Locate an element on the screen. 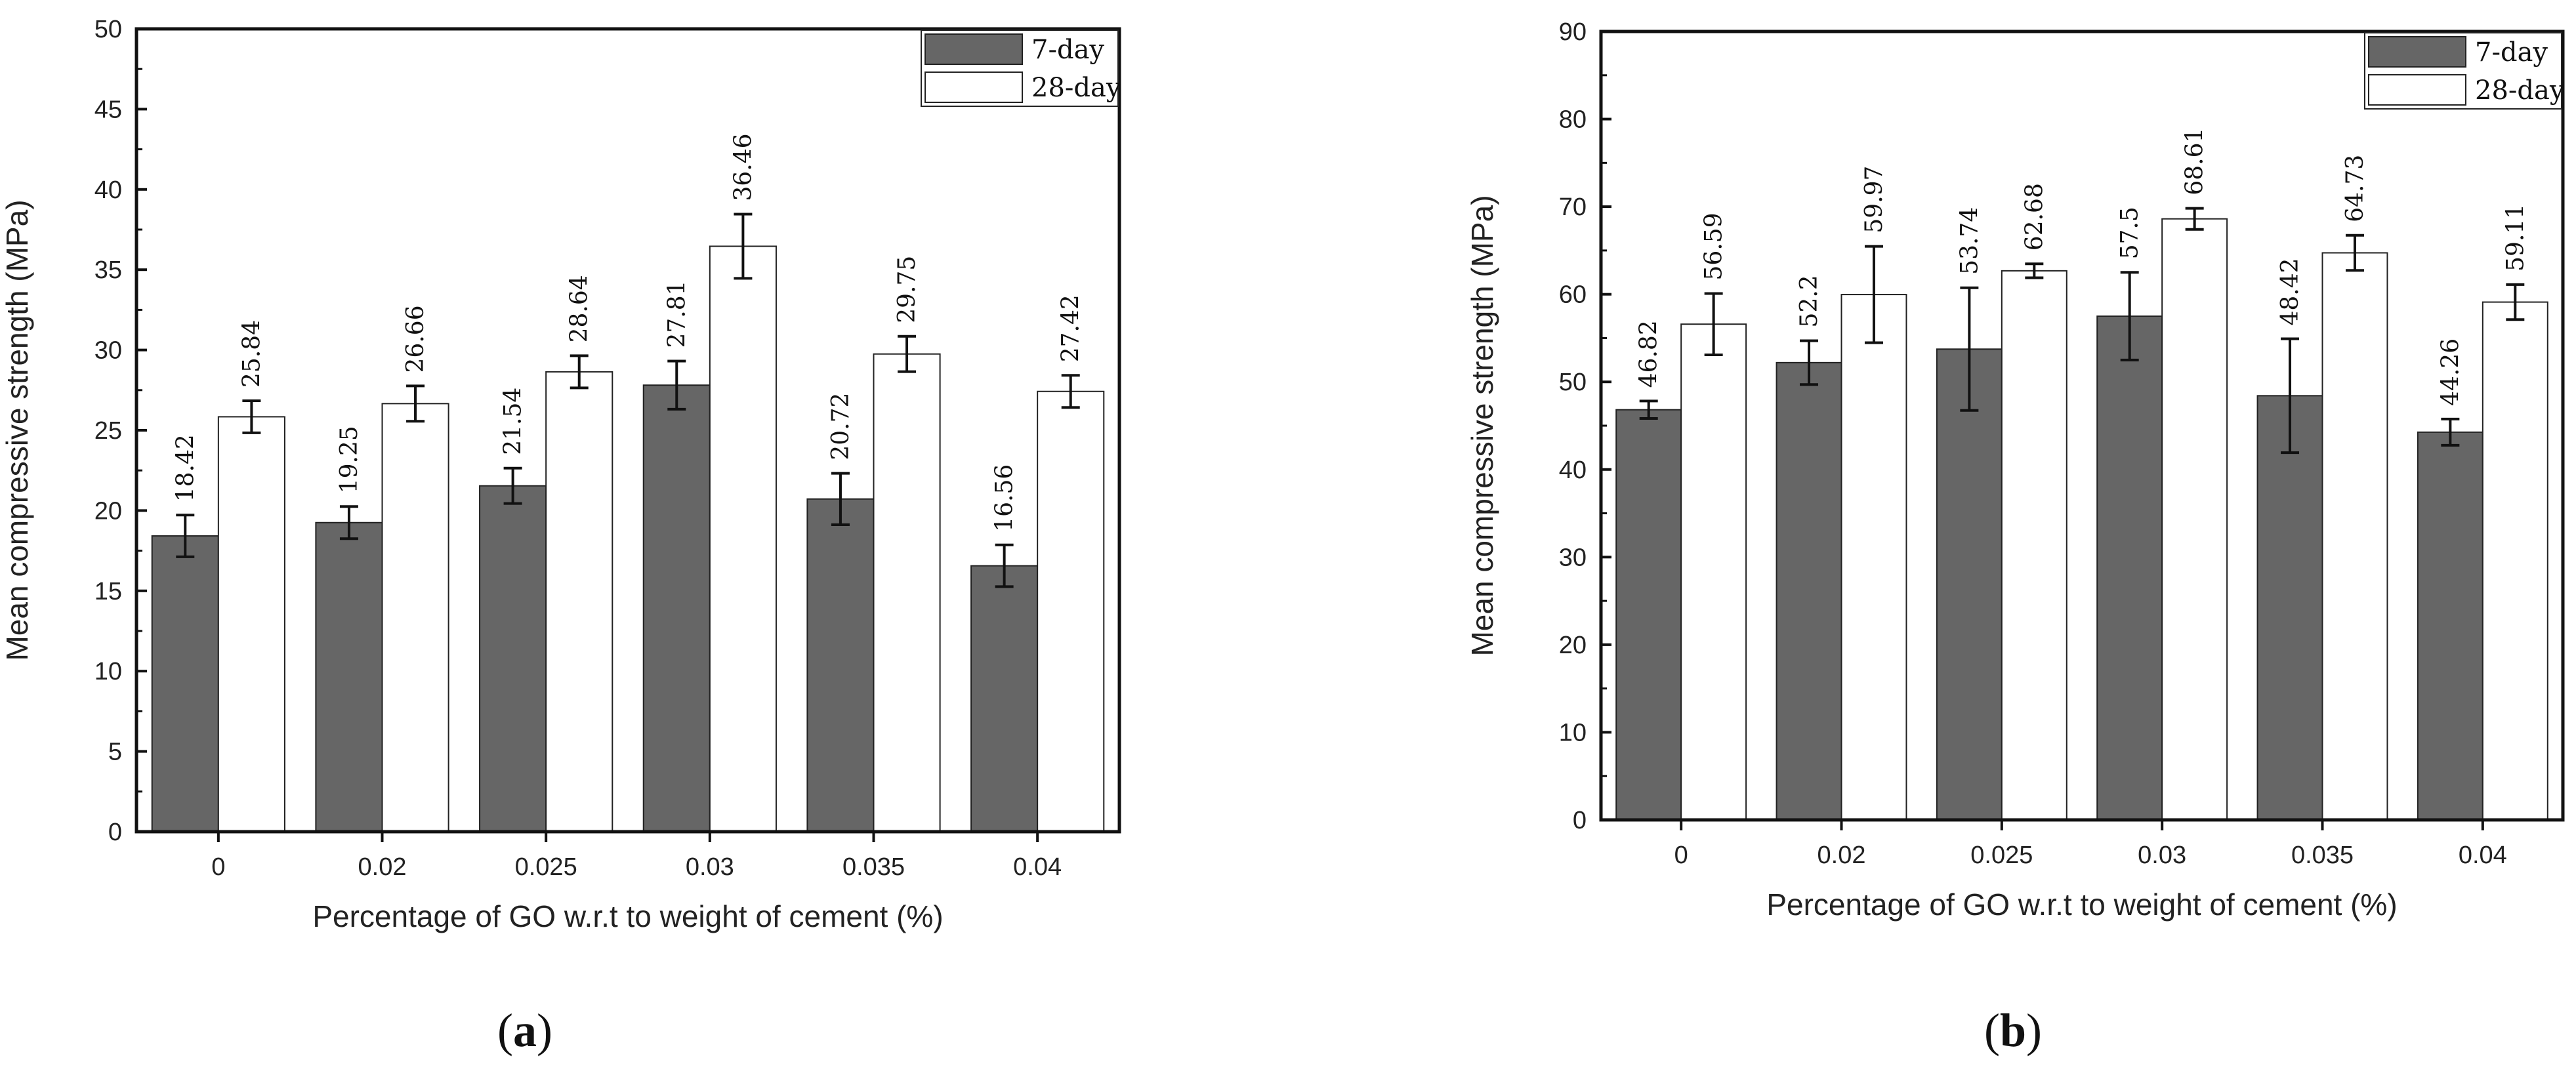 This screenshot has width=2576, height=1077. y-axis-title-a: Mean compressive strength (MPa) is located at coordinates (17, 429).